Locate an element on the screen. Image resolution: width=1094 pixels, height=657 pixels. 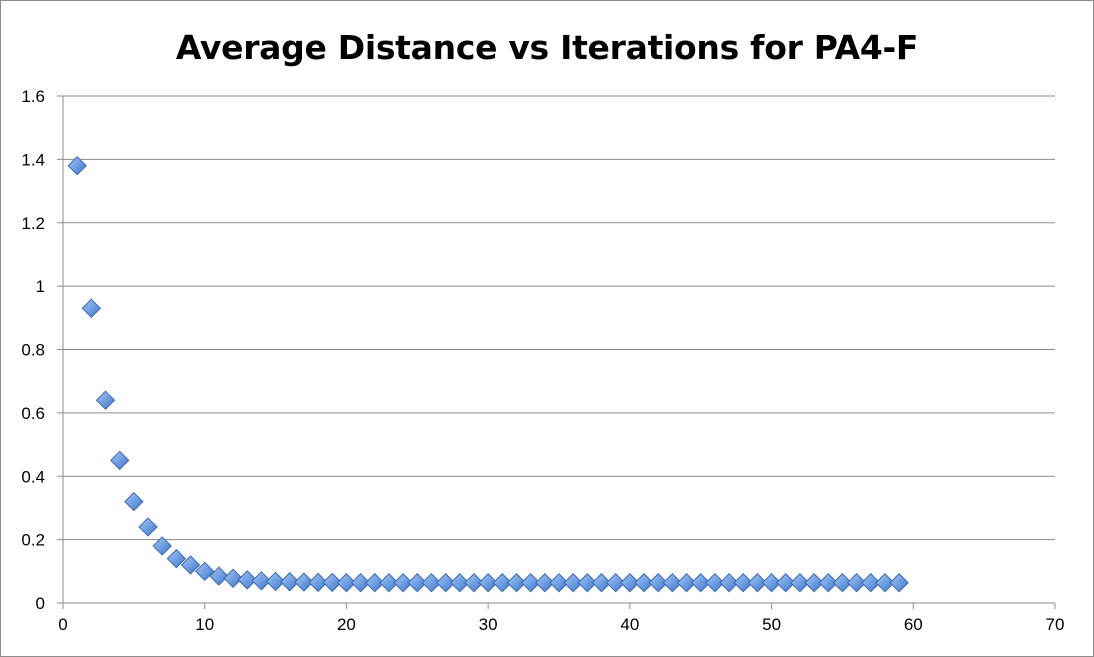
y-tick-label: 0 is located at coordinates (40, 603).